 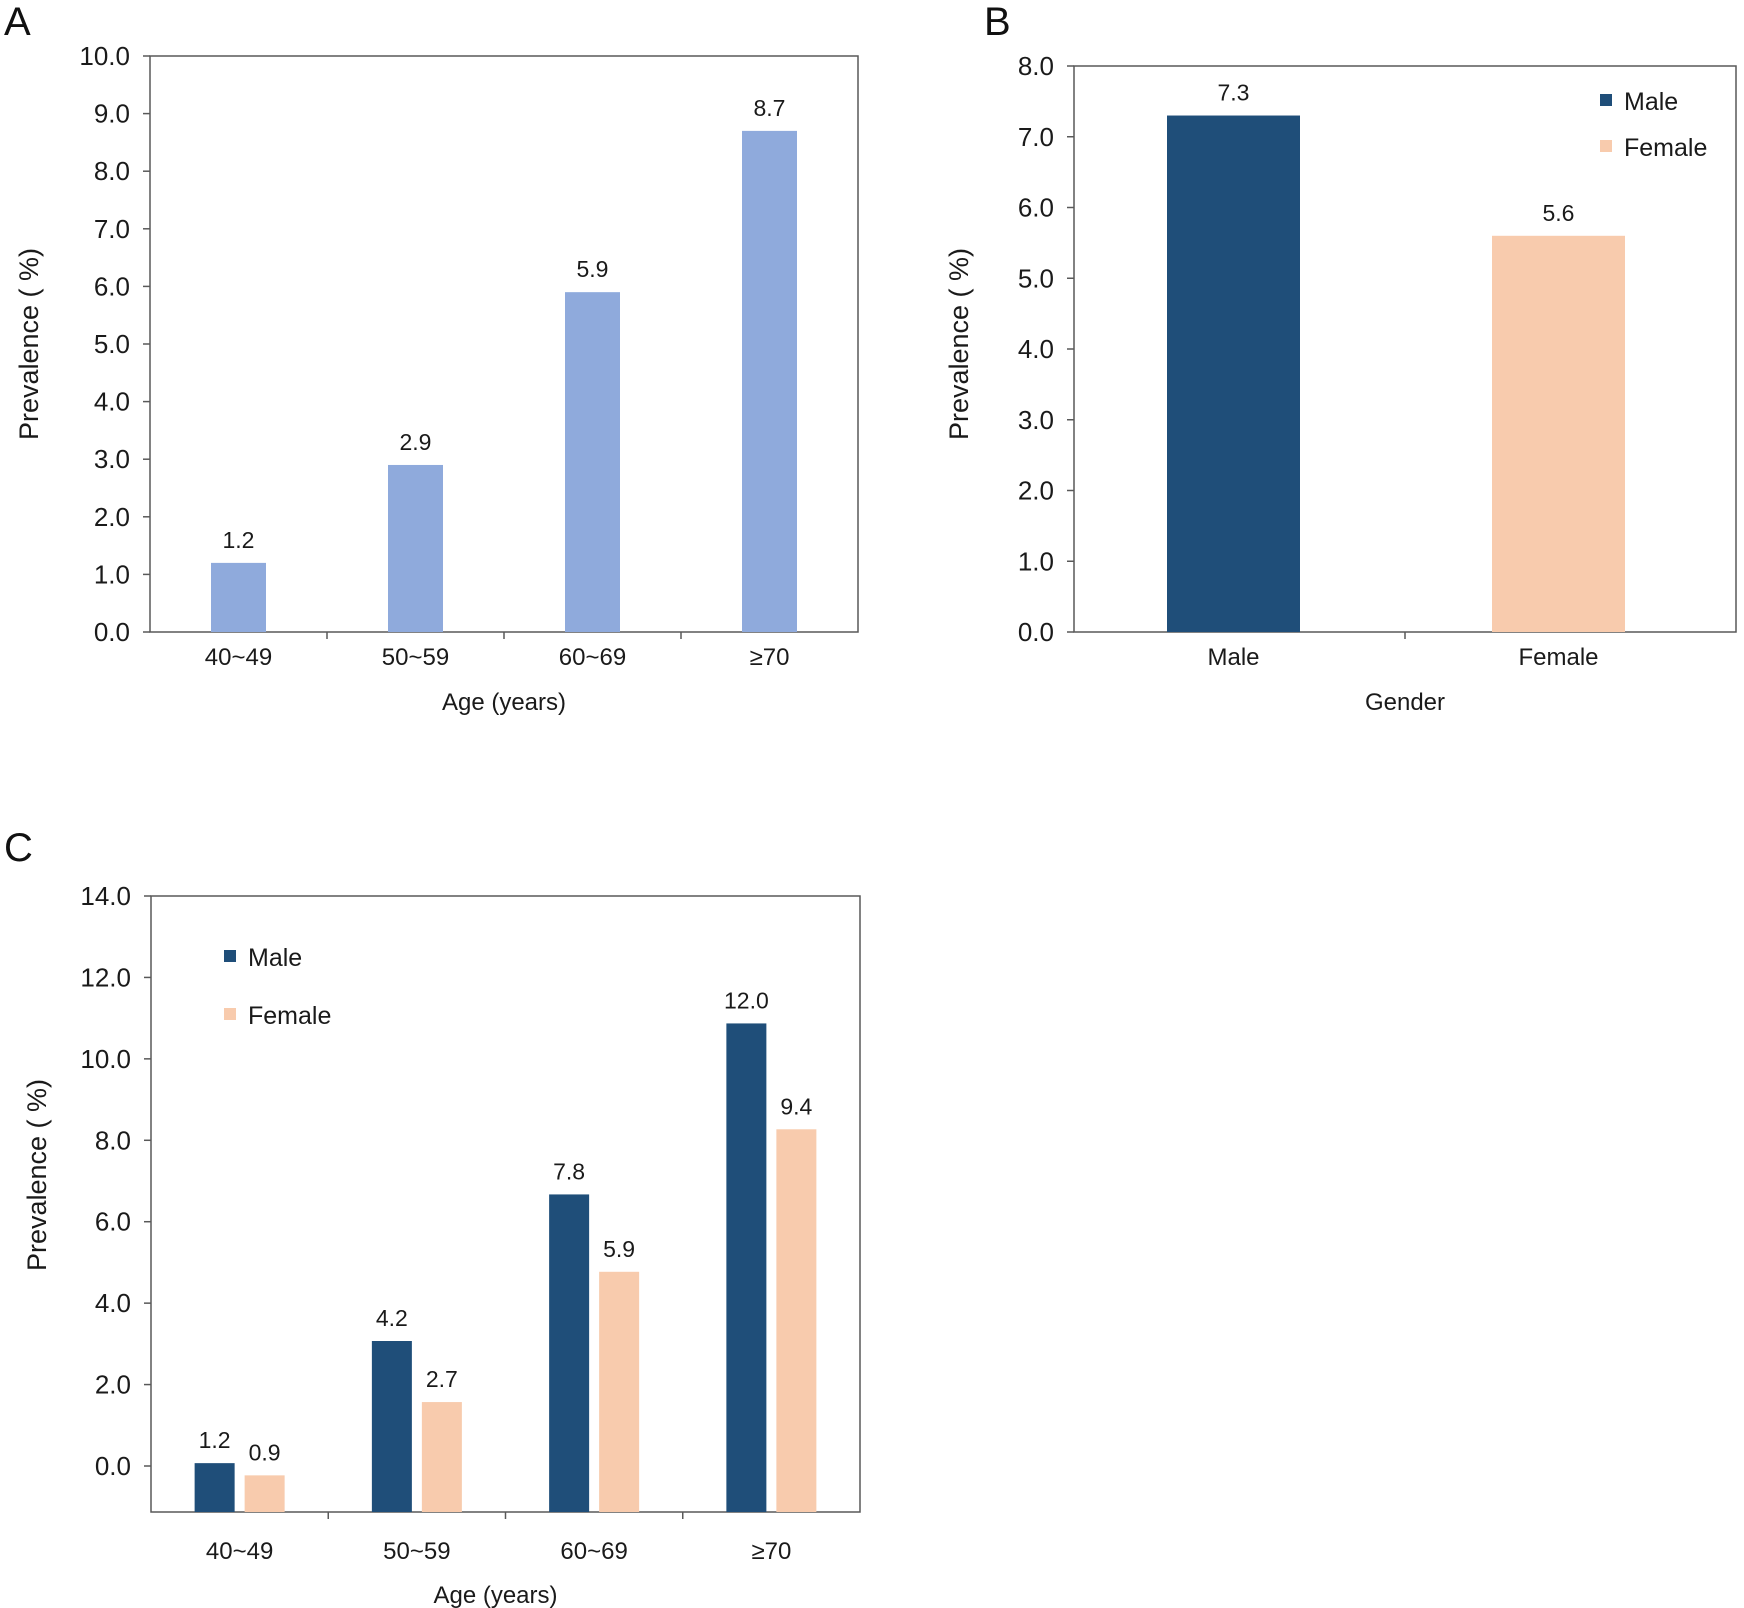 I want to click on chart-b-ytick-label: 3.0, so click(x=1036, y=420).